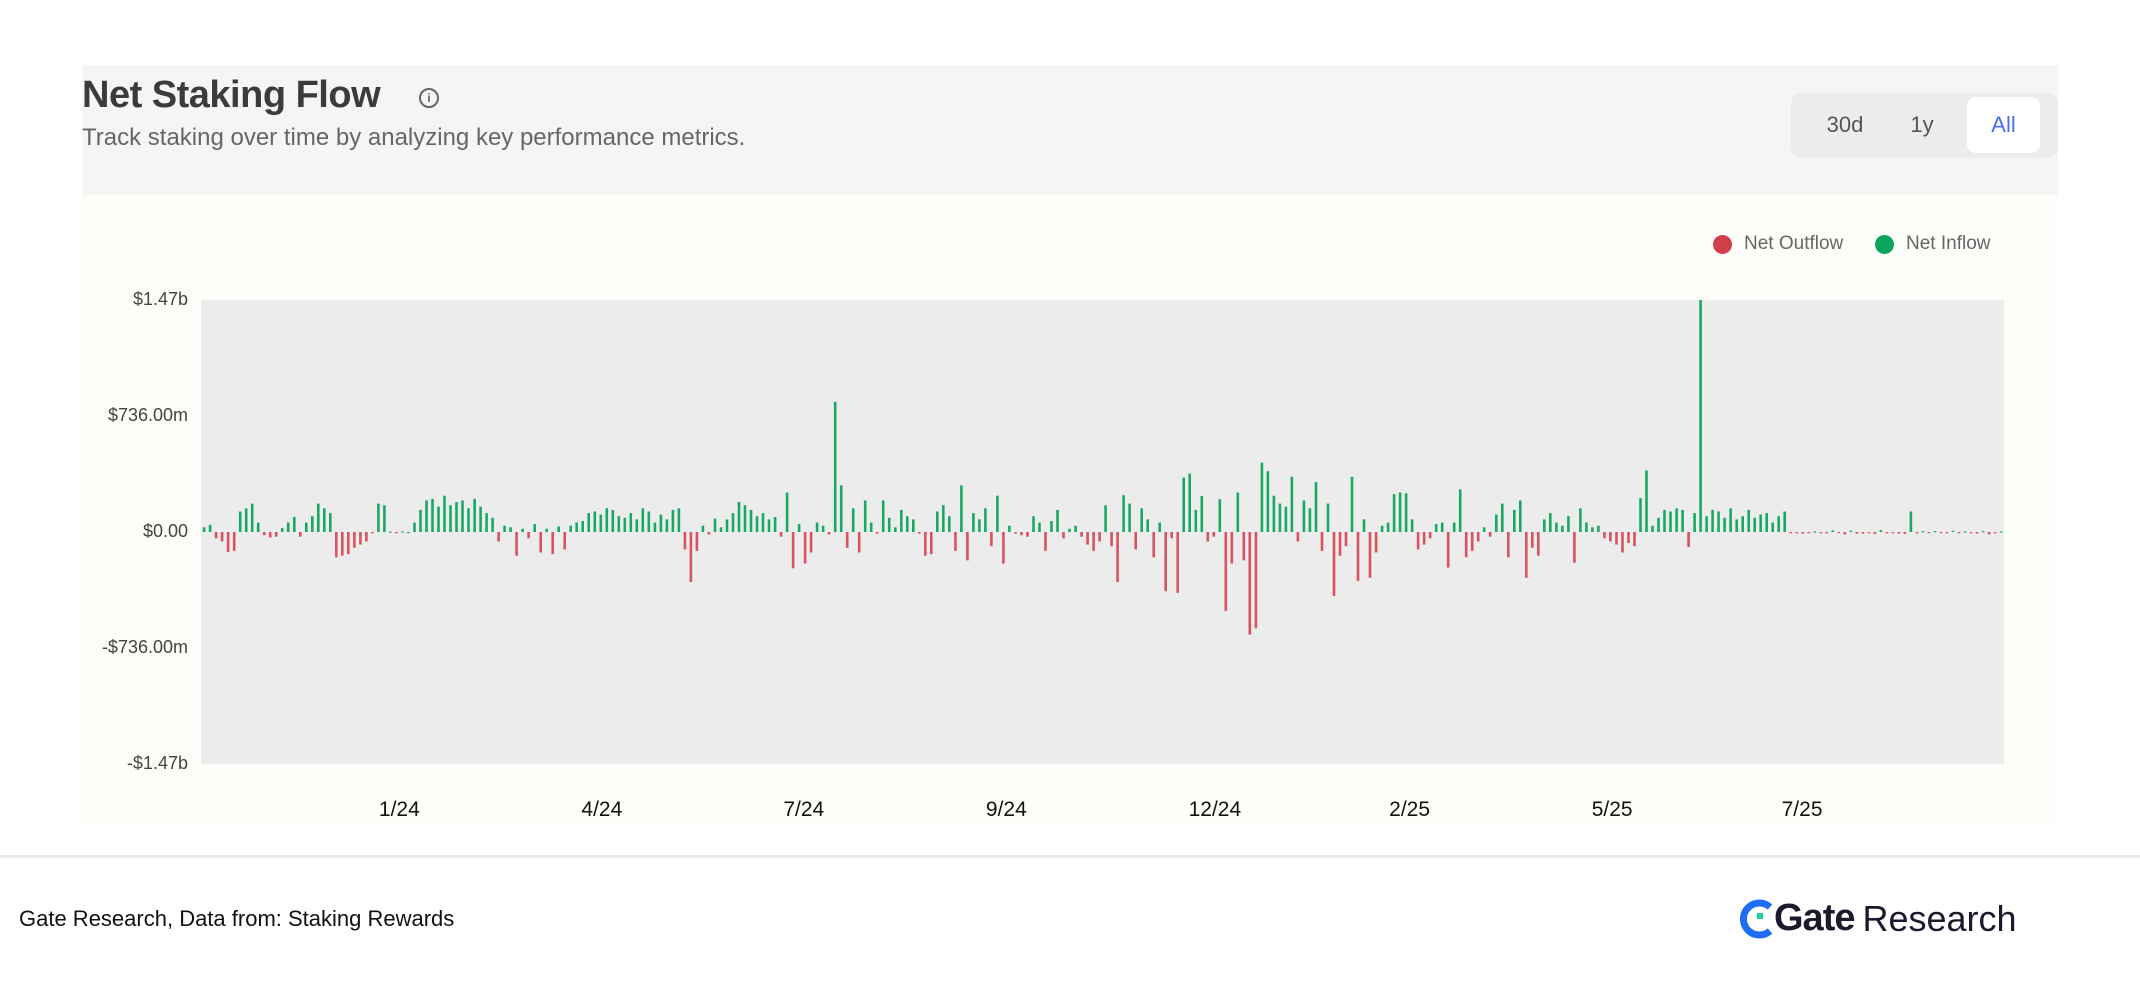 The width and height of the screenshot is (2140, 986). Describe the element at coordinates (147, 414) in the screenshot. I see `y-axis-tick-label: $736.00m` at that location.